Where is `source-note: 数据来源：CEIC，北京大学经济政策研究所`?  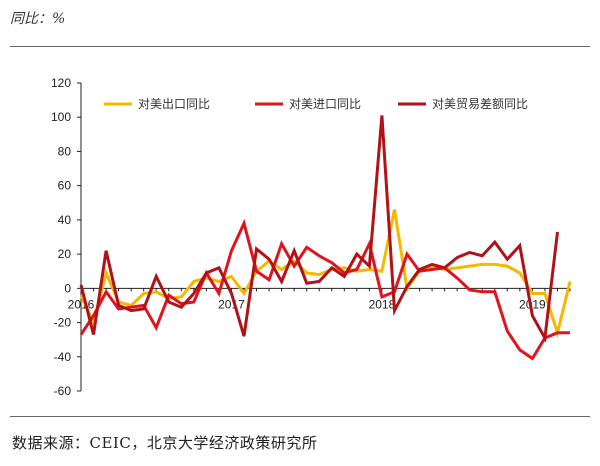
source-note: 数据来源：CEIC，北京大学经济政策研究所 is located at coordinates (165, 443).